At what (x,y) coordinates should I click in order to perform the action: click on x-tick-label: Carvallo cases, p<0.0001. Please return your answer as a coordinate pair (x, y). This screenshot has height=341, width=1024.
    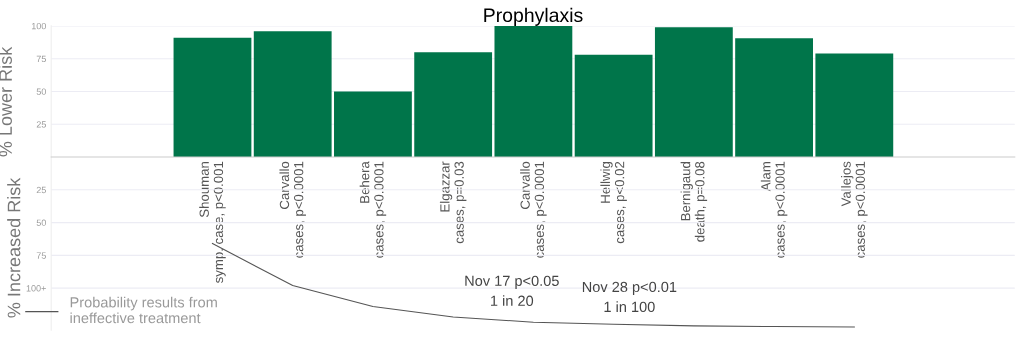
    Looking at the image, I should click on (533, 209).